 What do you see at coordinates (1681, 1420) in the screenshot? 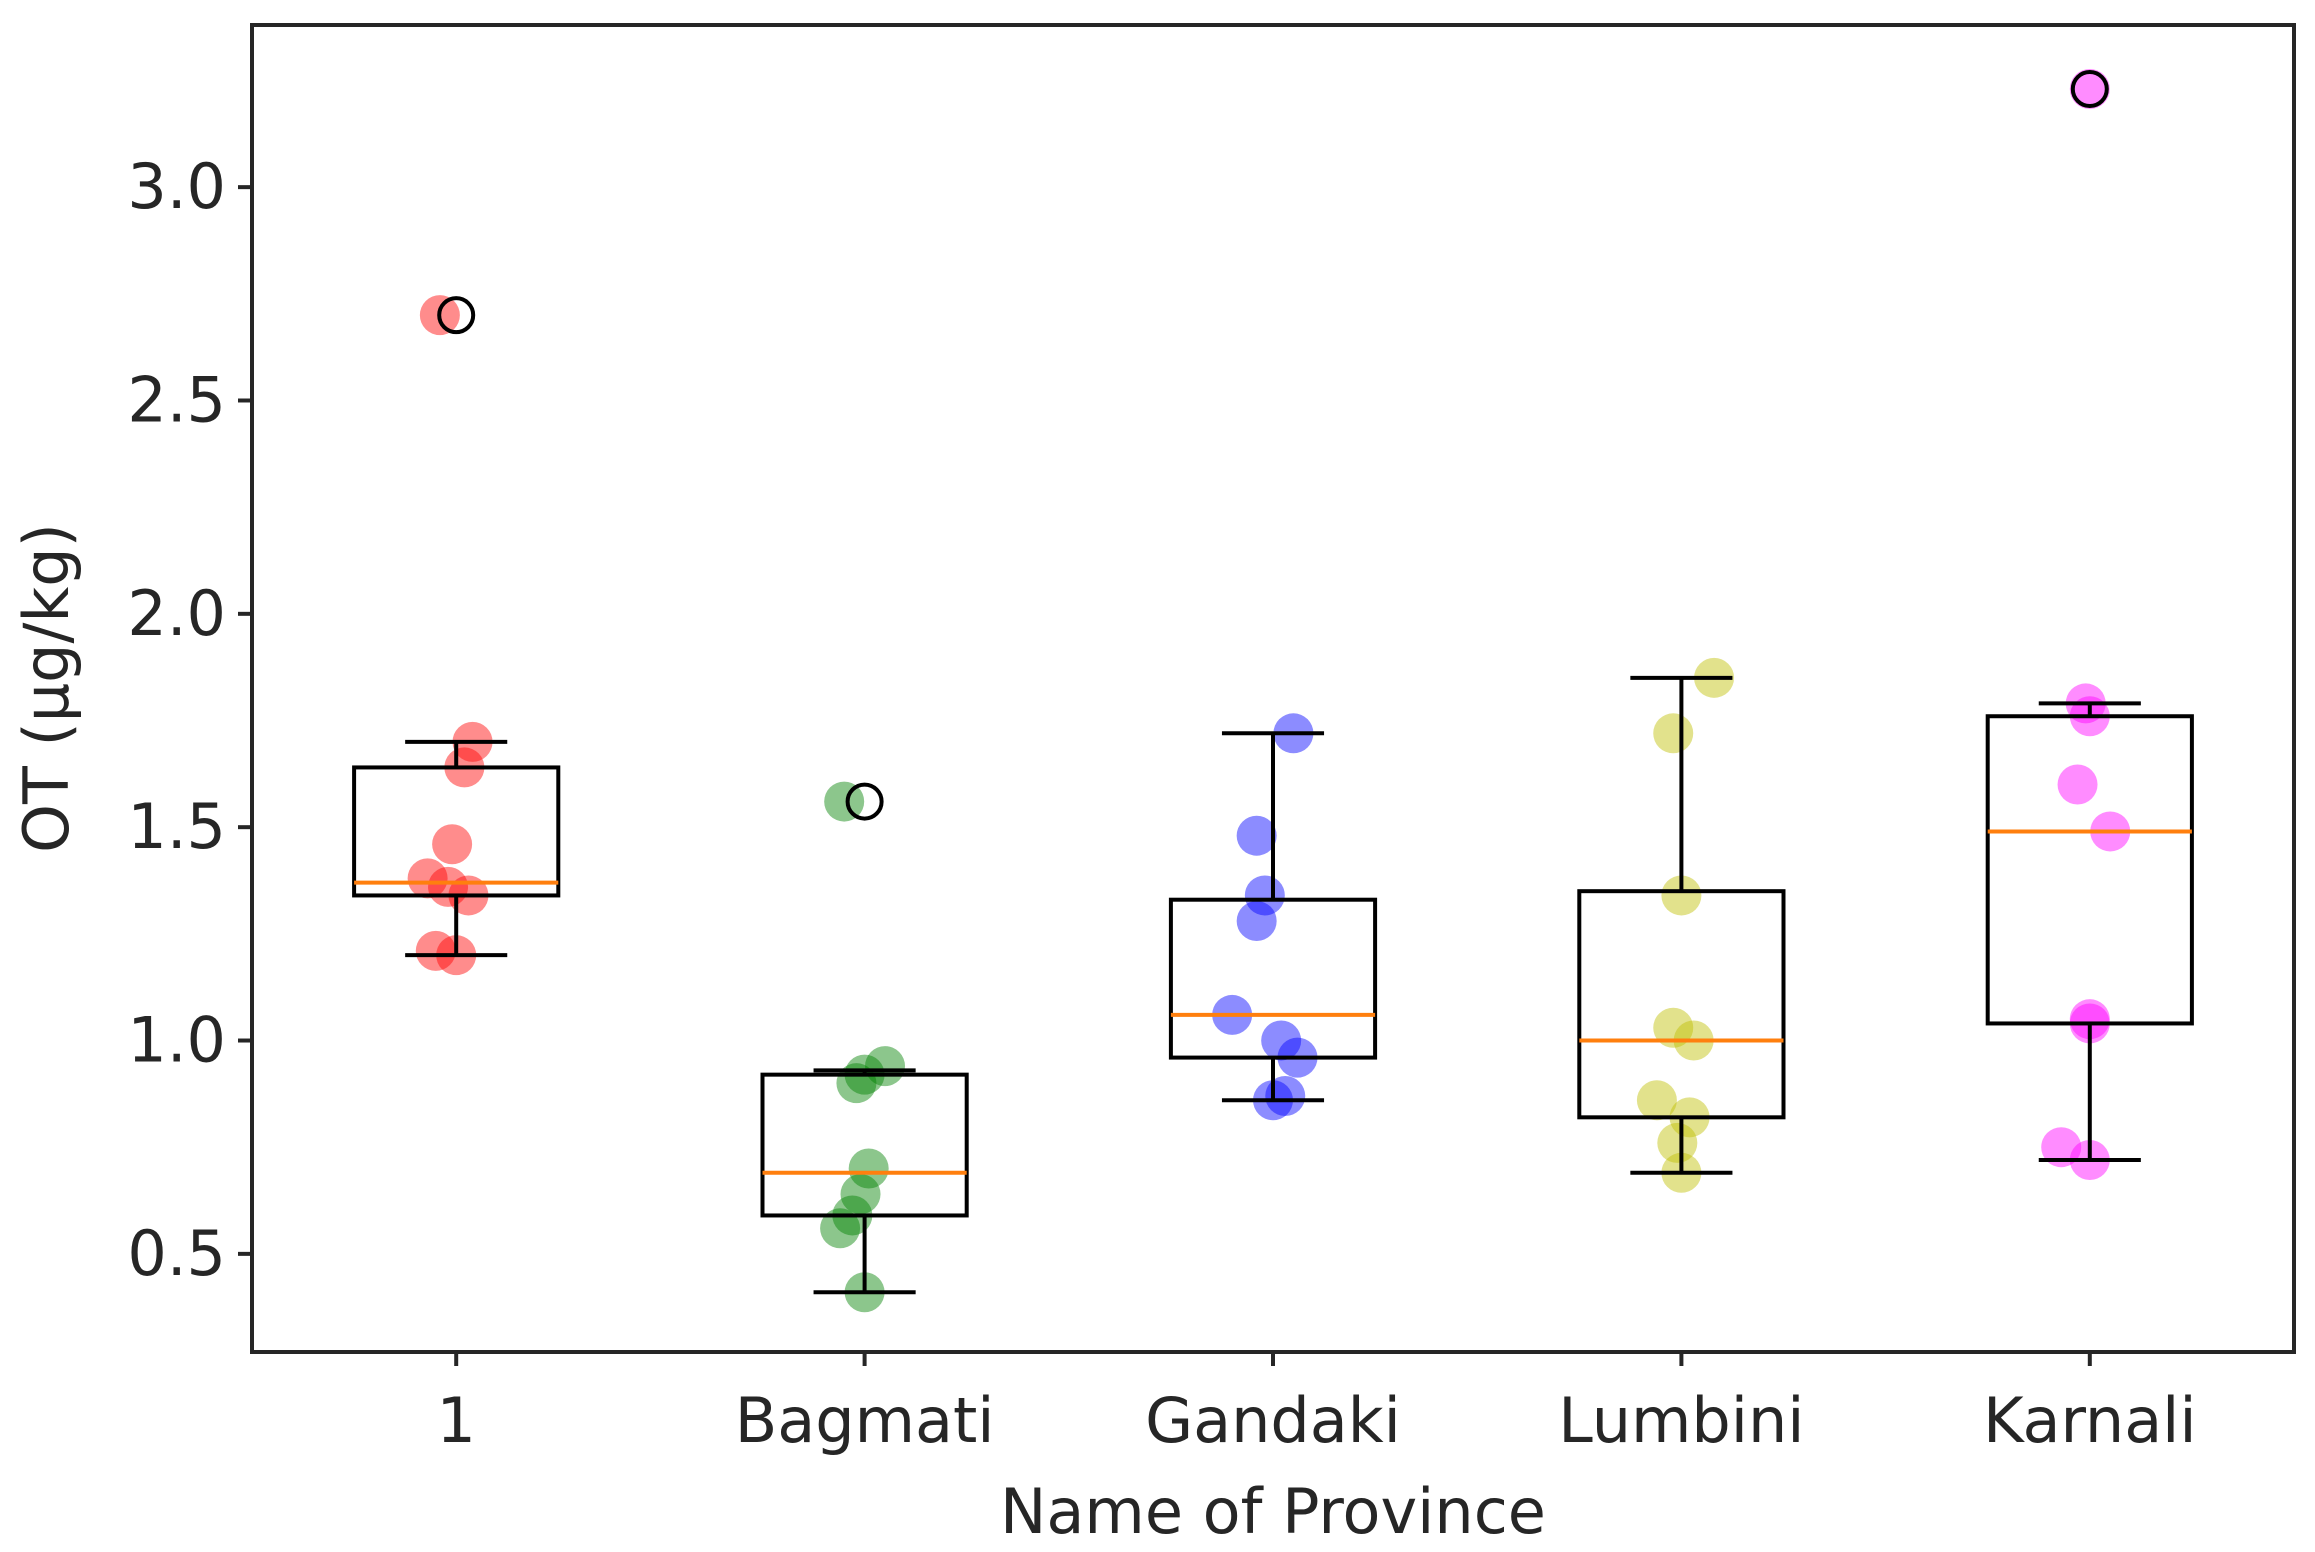
I see `x-tick-label: Lumbini` at bounding box center [1681, 1420].